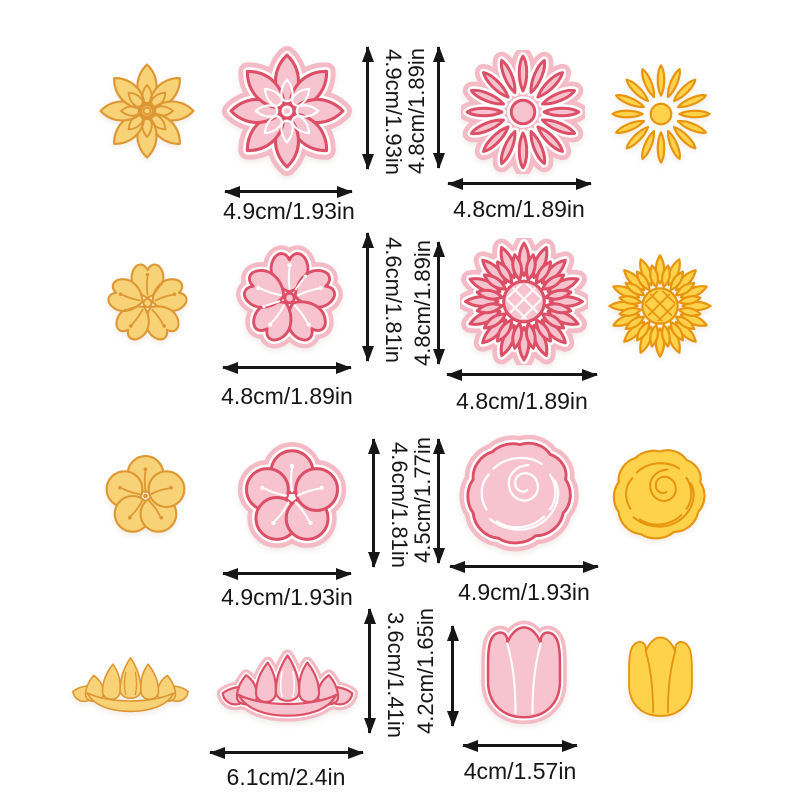  What do you see at coordinates (519, 183) in the screenshot?
I see `daisy-horizontal-arrow` at bounding box center [519, 183].